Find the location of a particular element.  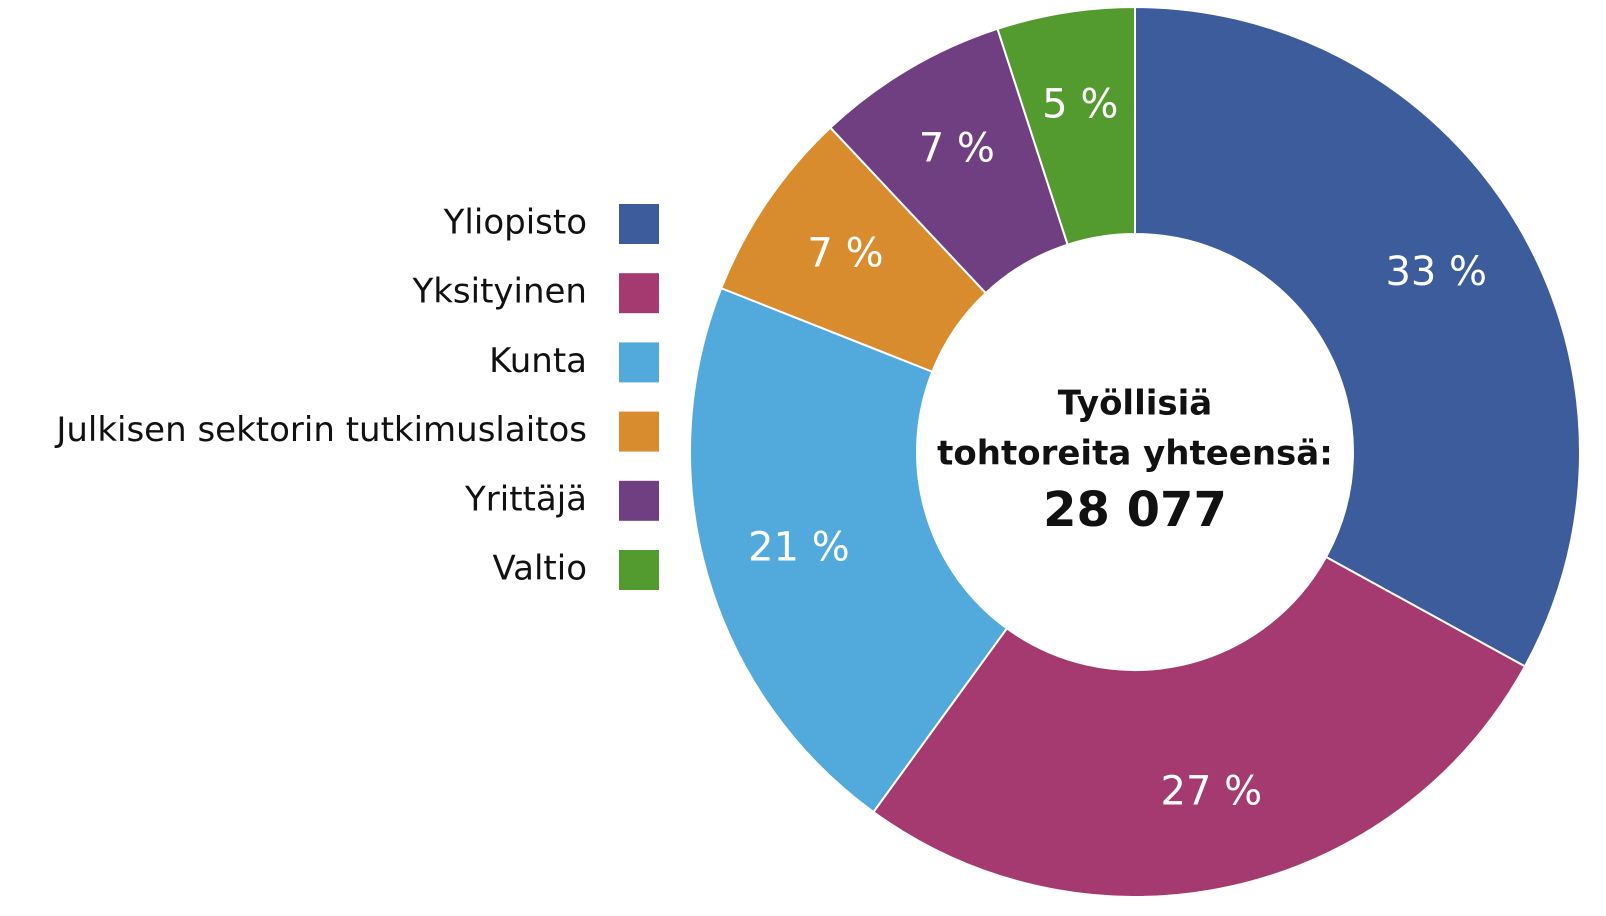

center-title: Työllisiä is located at coordinates (1135, 404).